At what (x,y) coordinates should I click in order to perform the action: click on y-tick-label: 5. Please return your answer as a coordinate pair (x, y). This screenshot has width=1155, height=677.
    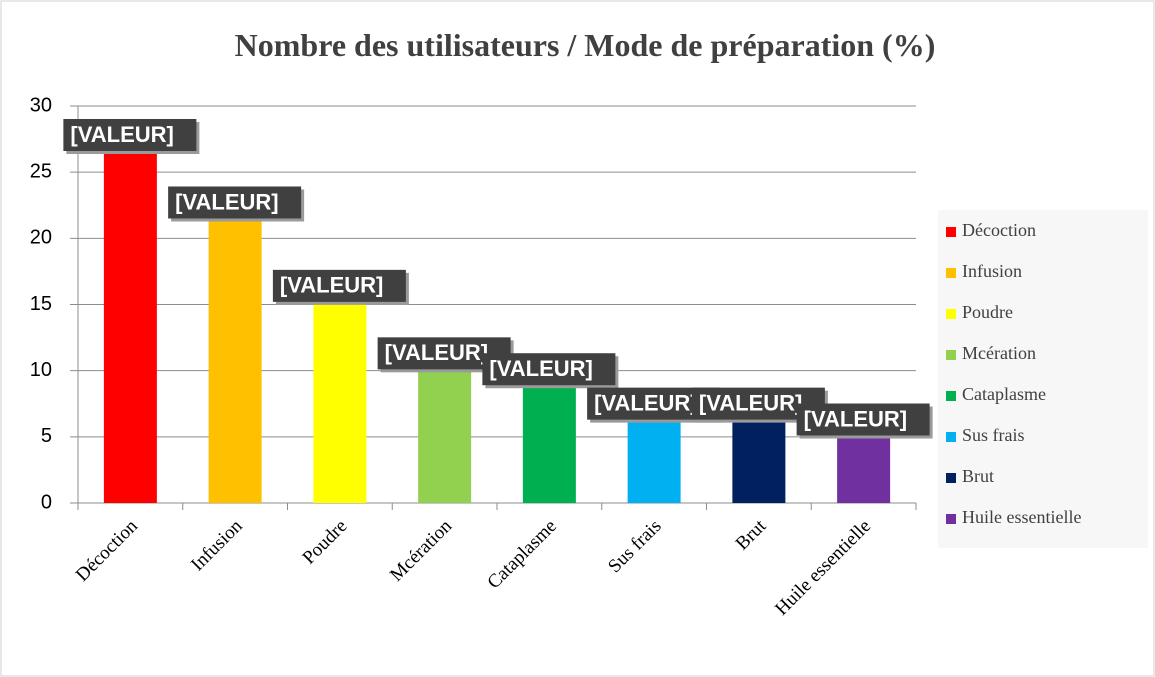
    Looking at the image, I should click on (46, 436).